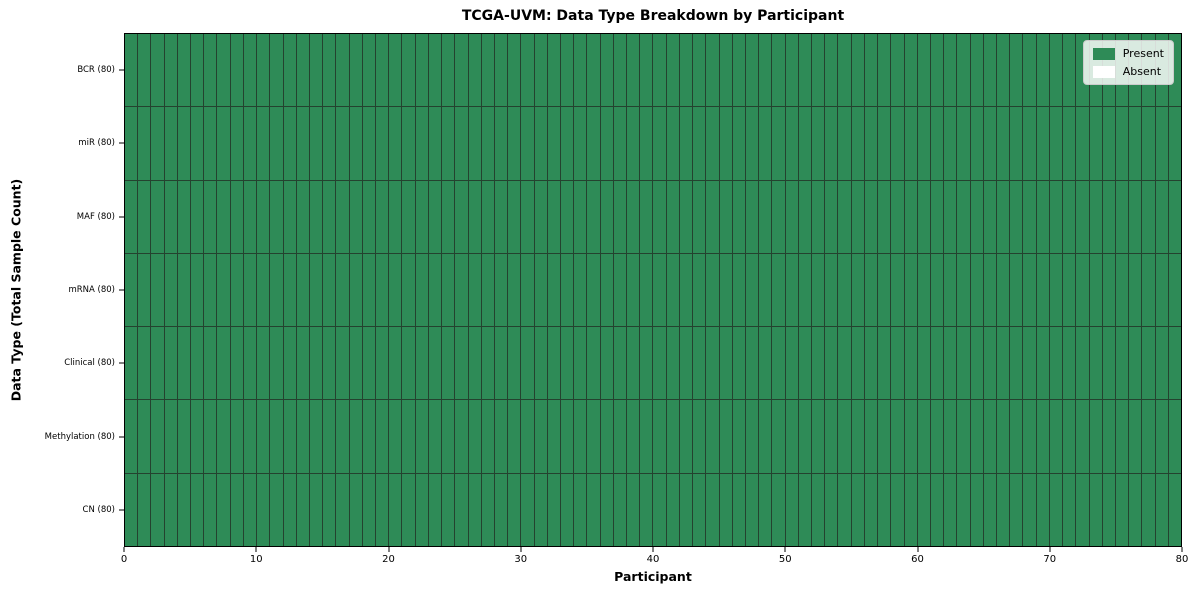 Image resolution: width=1200 pixels, height=600 pixels. Describe the element at coordinates (1182, 559) in the screenshot. I see `x-tick-label: 80` at that location.